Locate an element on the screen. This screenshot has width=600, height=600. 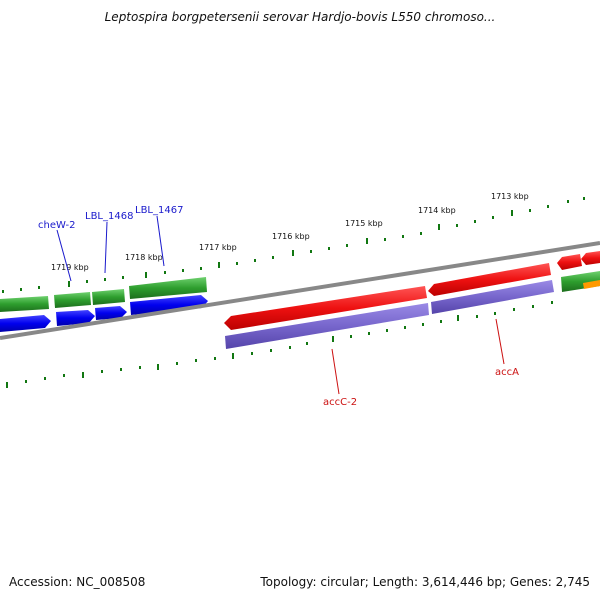
purple-feature-track is located at coordinates (389, 314).